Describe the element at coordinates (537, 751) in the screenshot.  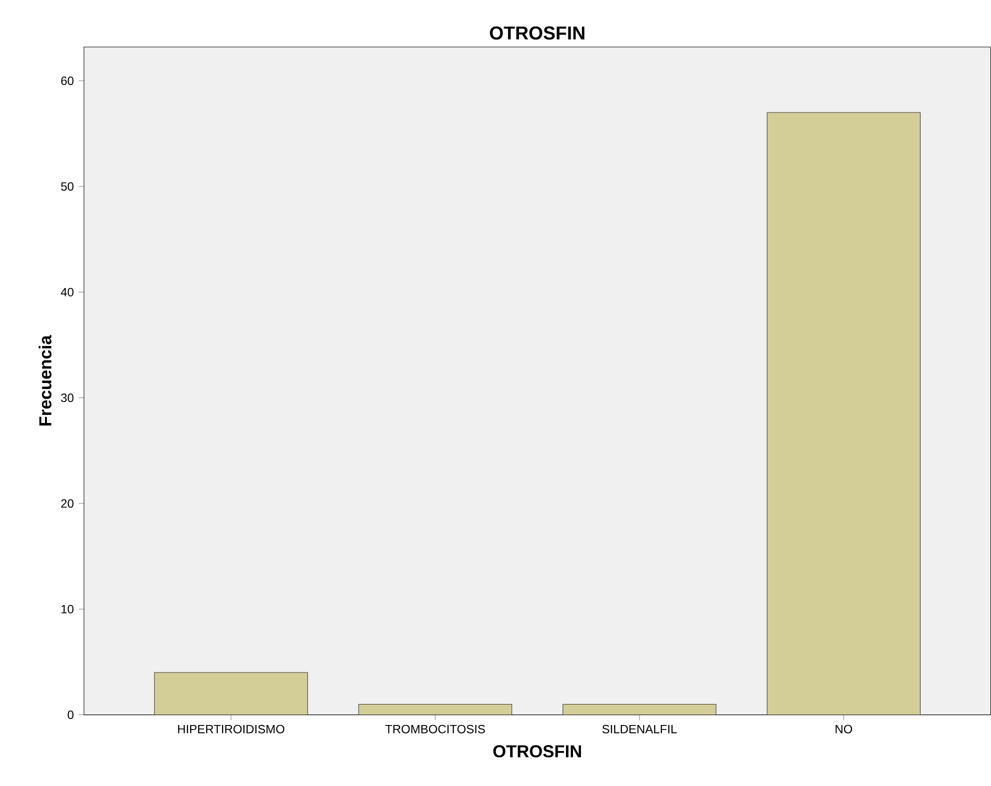
I see `x-axis-title: OTROSFIN` at that location.